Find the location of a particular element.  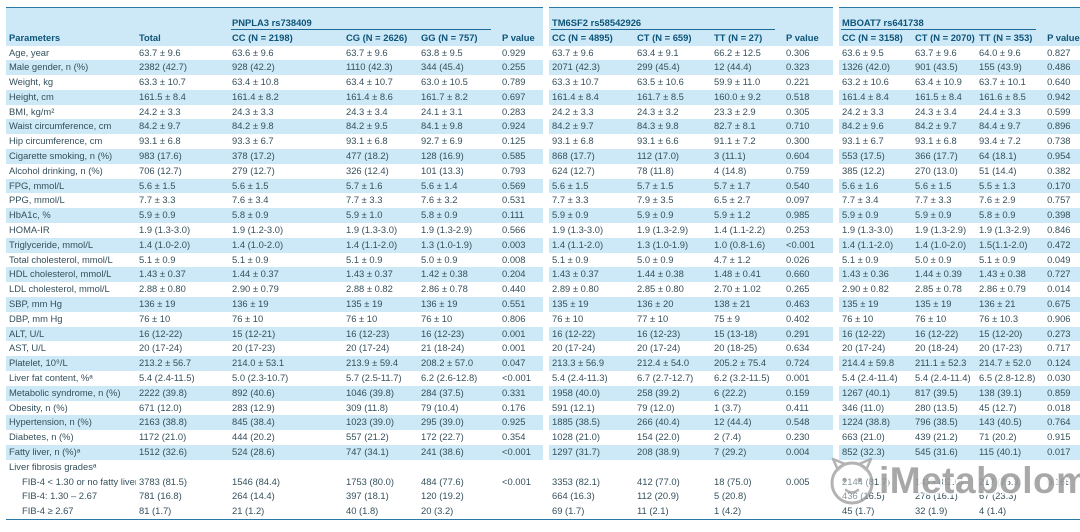

cell: 5.9 ± 0.9 is located at coordinates (182, 216).